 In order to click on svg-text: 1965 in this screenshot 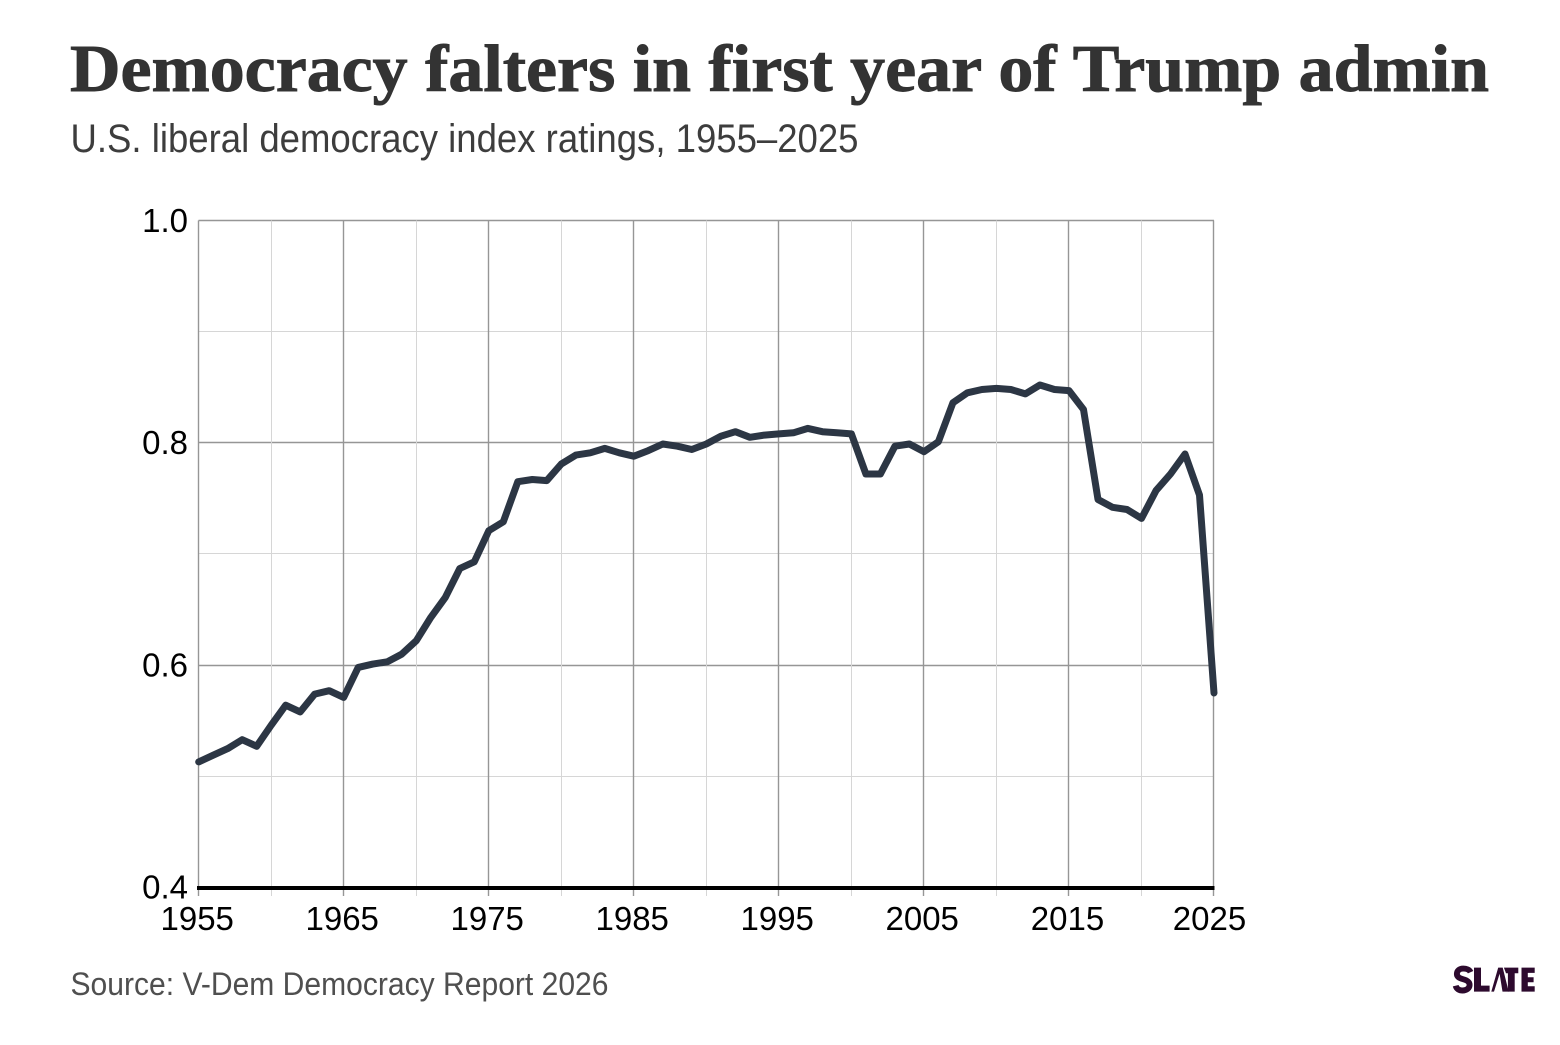, I will do `click(341, 918)`.